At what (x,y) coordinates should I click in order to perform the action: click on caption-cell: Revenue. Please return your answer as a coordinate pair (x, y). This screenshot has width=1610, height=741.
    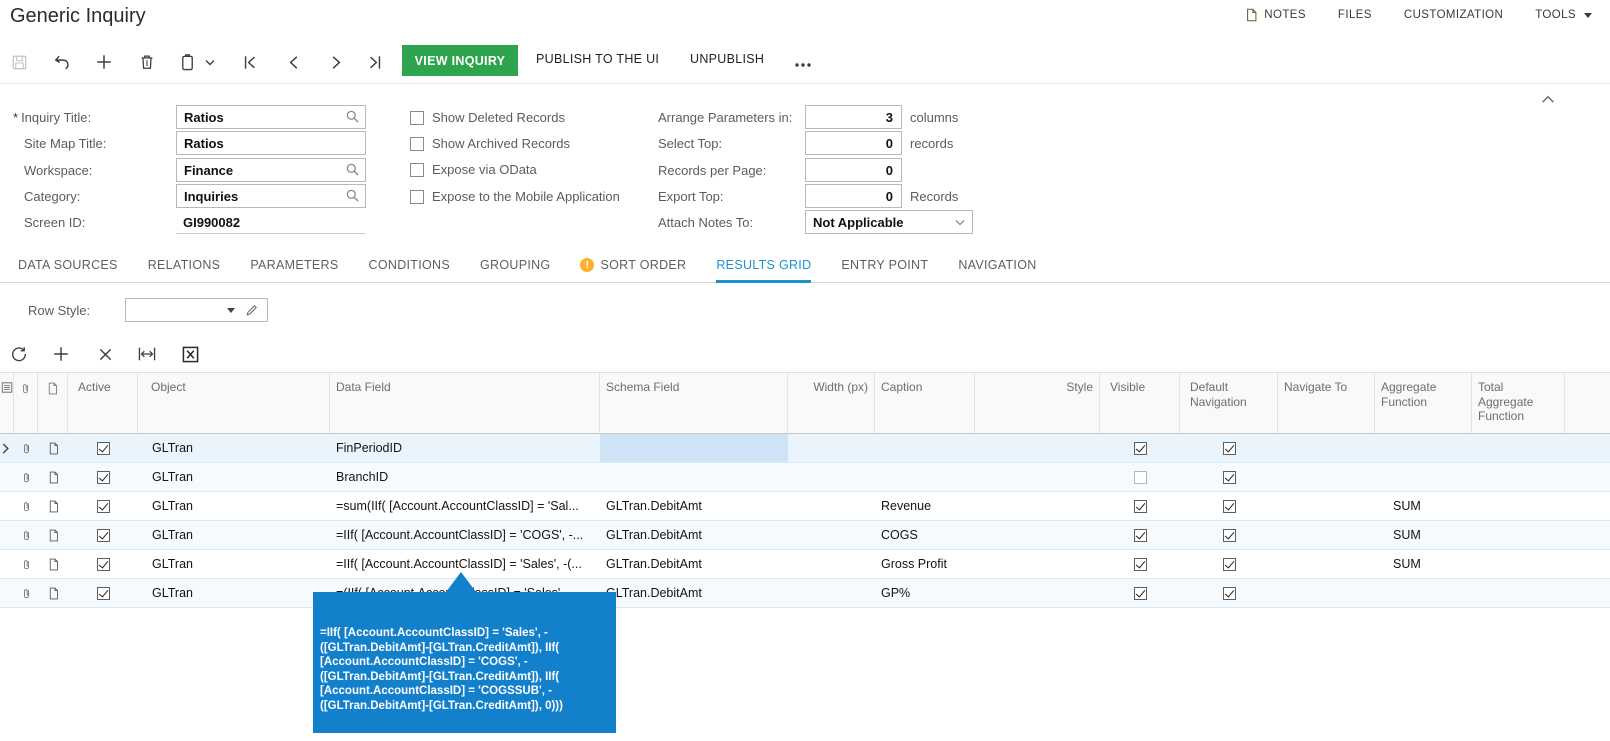
    Looking at the image, I should click on (906, 506).